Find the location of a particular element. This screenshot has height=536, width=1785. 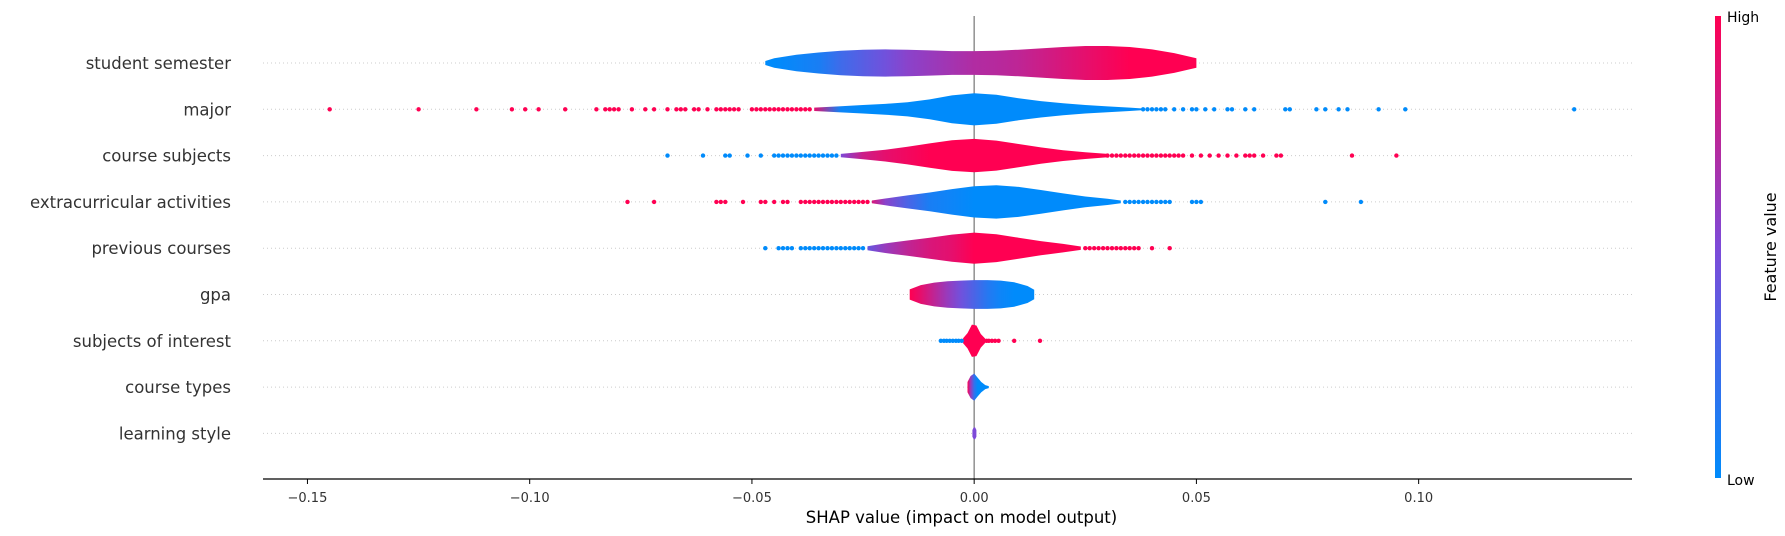

colorbar-low-label: Low is located at coordinates (1741, 481).